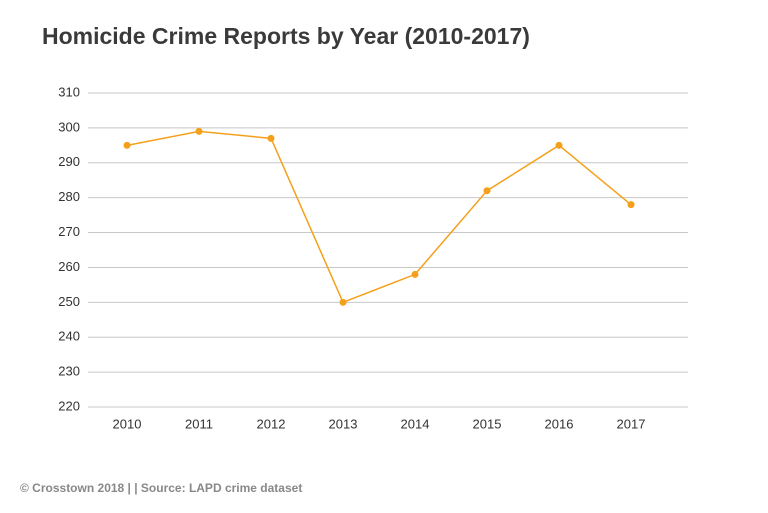  Describe the element at coordinates (69, 161) in the screenshot. I see `y-tick-label: 290` at that location.